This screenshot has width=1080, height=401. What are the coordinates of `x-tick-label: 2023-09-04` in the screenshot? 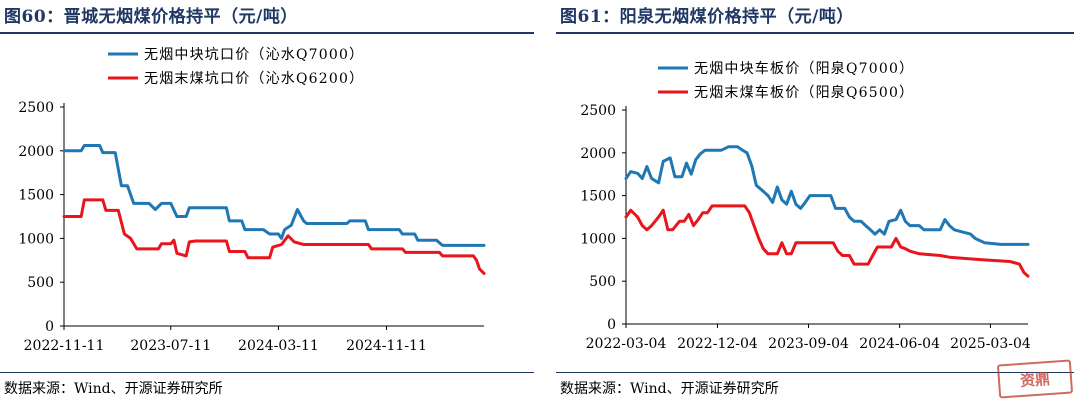 It's located at (808, 344).